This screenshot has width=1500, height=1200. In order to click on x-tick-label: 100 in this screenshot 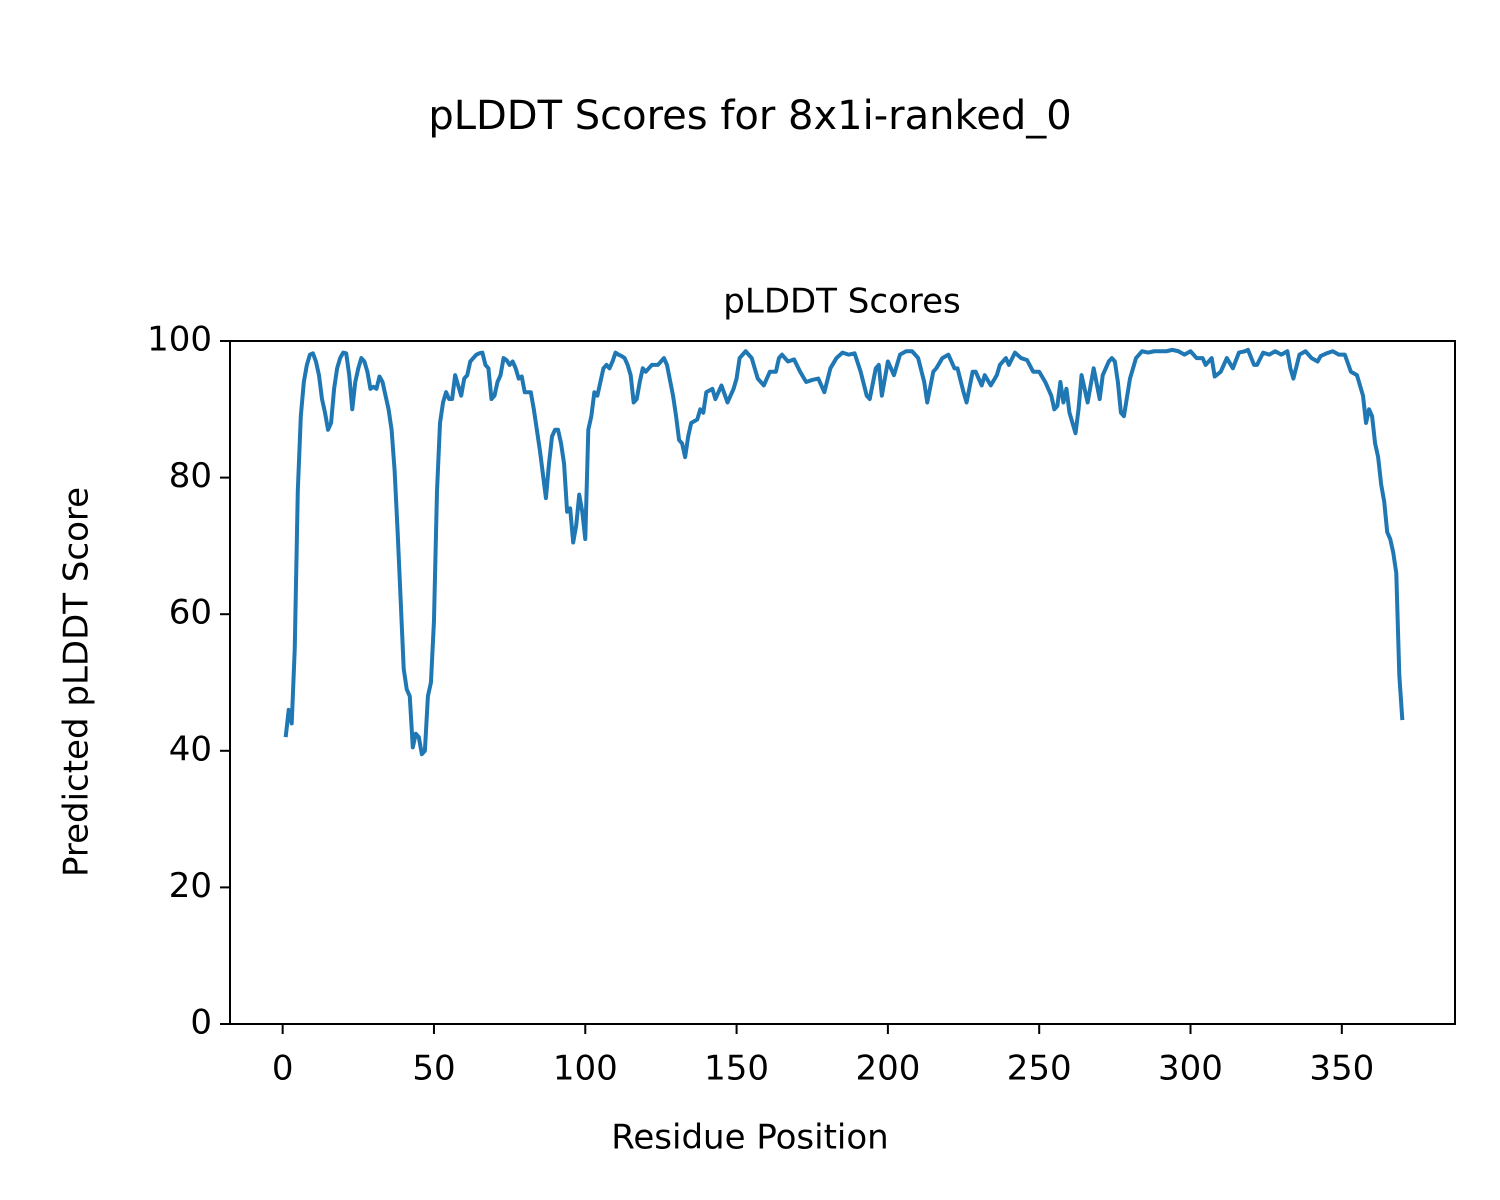, I will do `click(585, 1069)`.